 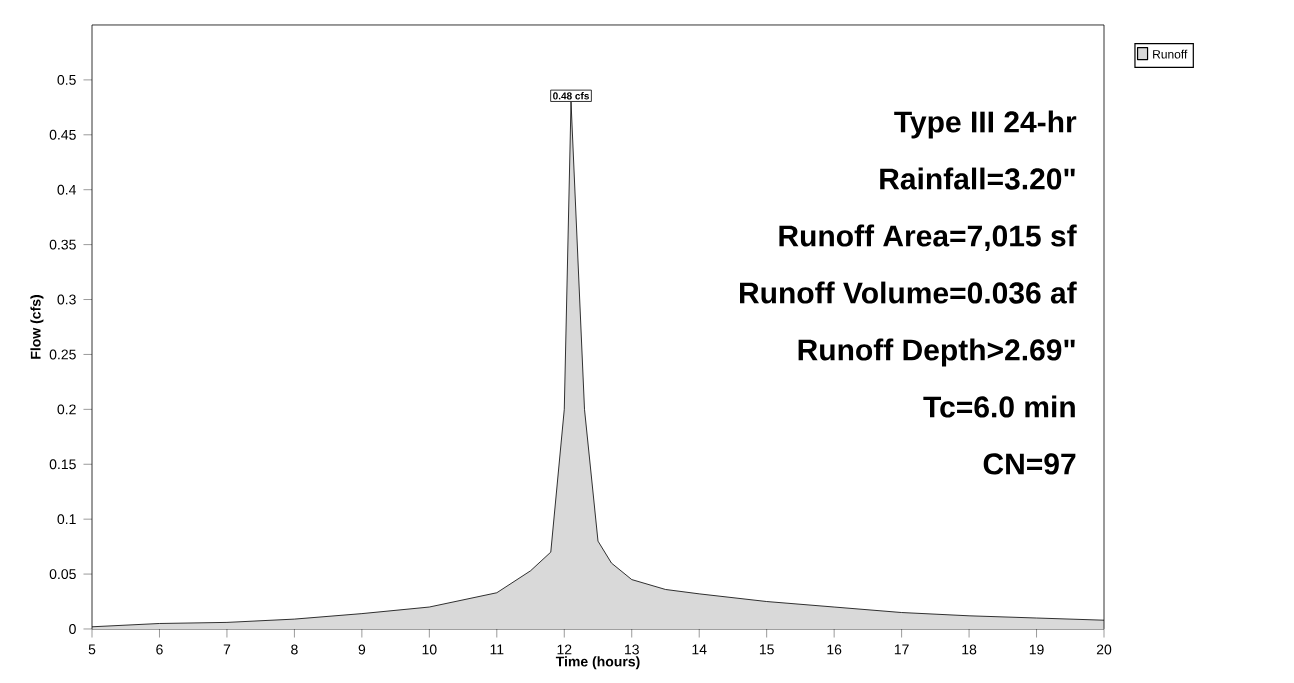 What do you see at coordinates (1029, 464) in the screenshot?
I see `annotation: CN=97` at bounding box center [1029, 464].